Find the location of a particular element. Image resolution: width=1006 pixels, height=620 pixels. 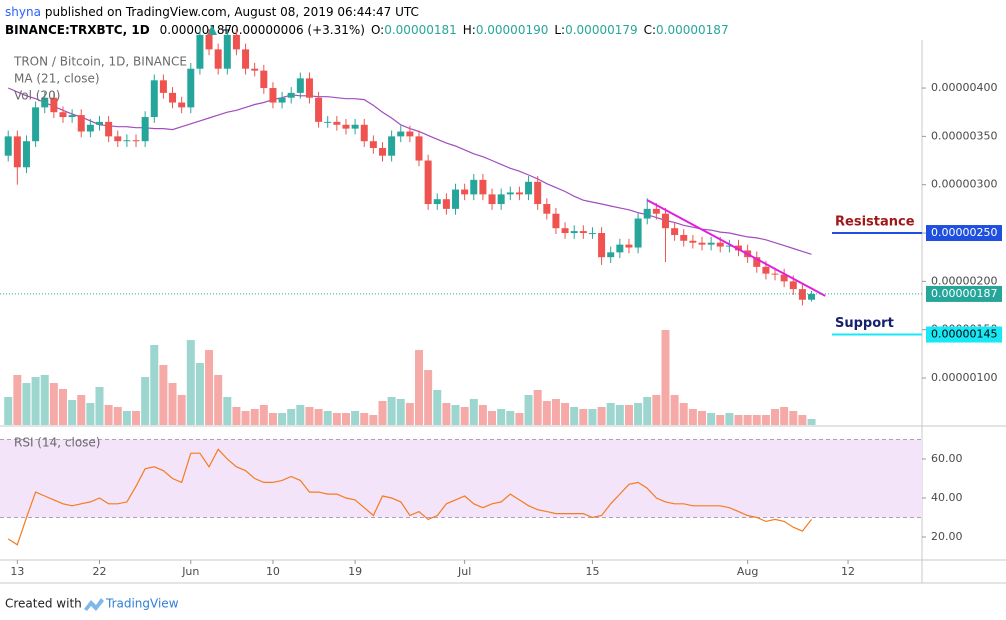

y-tick-label: 0.00000350 is located at coordinates (964, 135).